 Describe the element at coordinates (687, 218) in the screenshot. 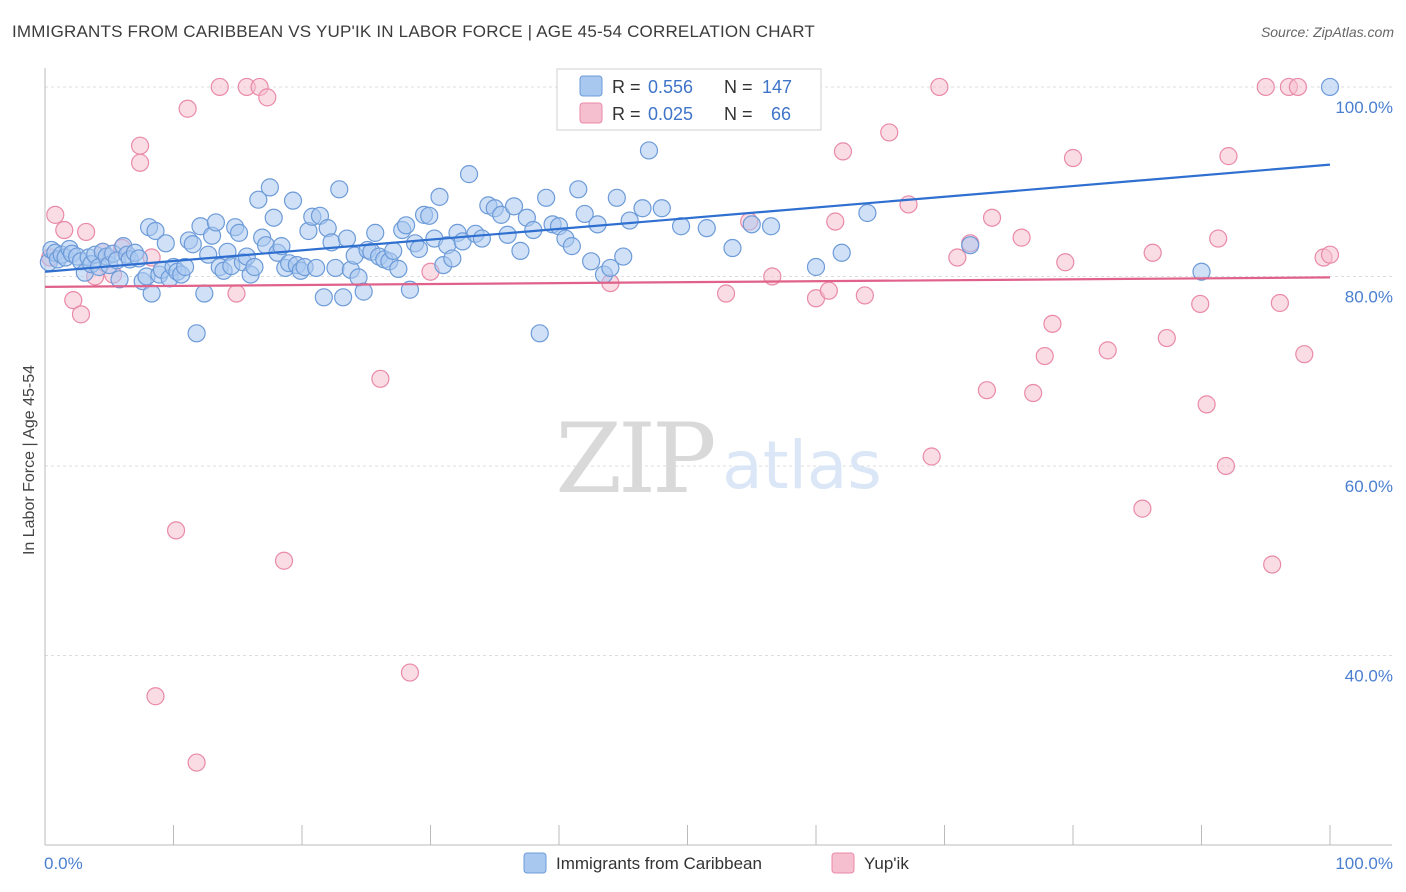

I see `caribbean-trend-line` at that location.